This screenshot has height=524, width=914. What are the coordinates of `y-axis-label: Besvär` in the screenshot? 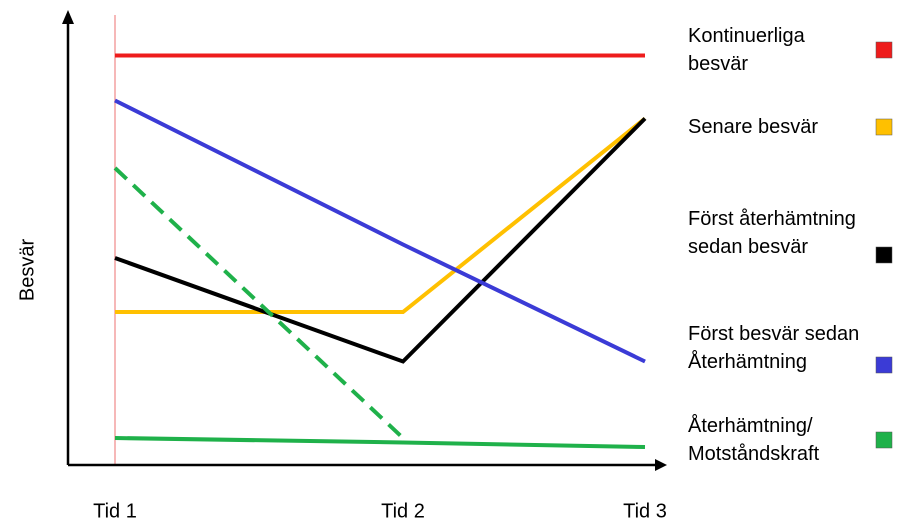 It's located at (27, 270).